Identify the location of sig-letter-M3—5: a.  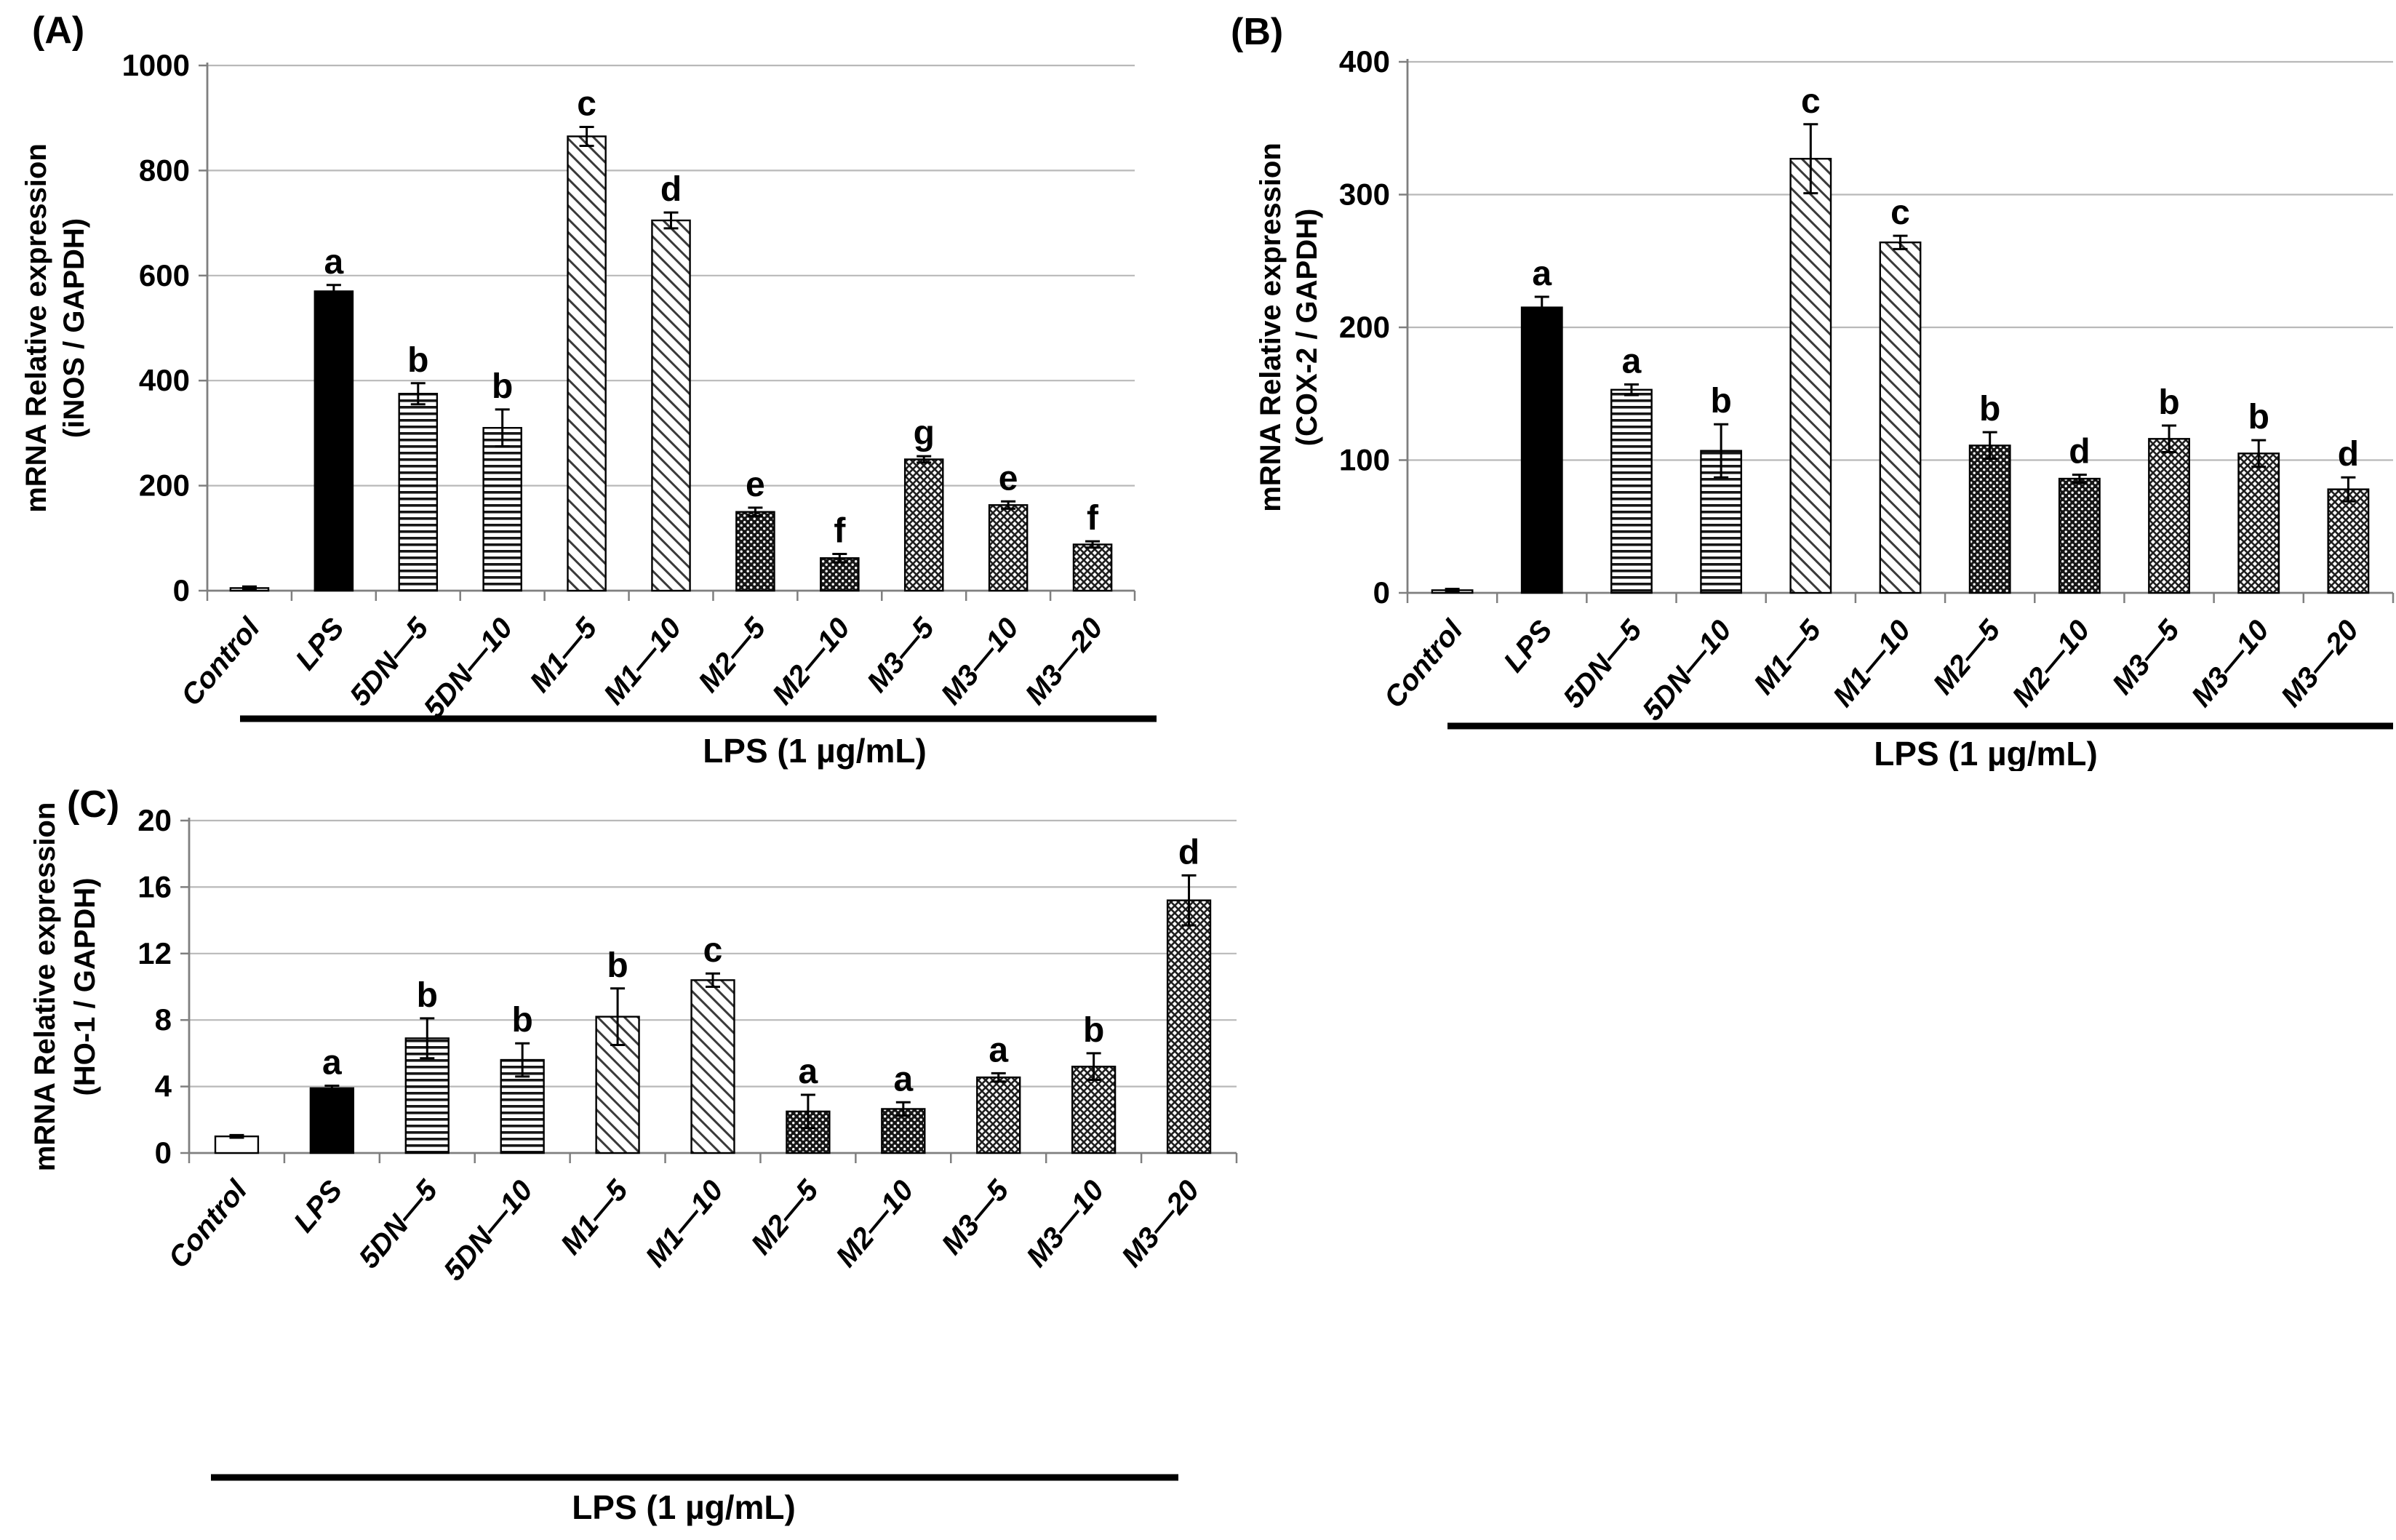
(998, 1050).